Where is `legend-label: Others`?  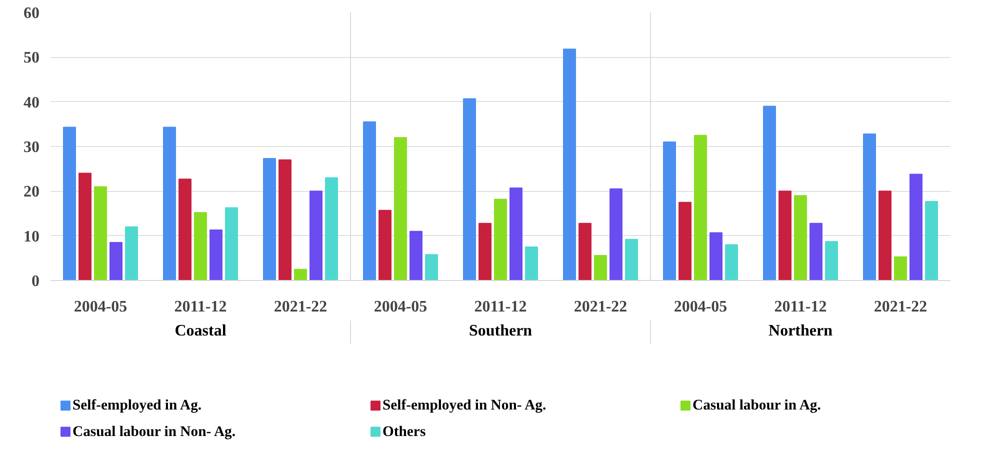
legend-label: Others is located at coordinates (404, 432).